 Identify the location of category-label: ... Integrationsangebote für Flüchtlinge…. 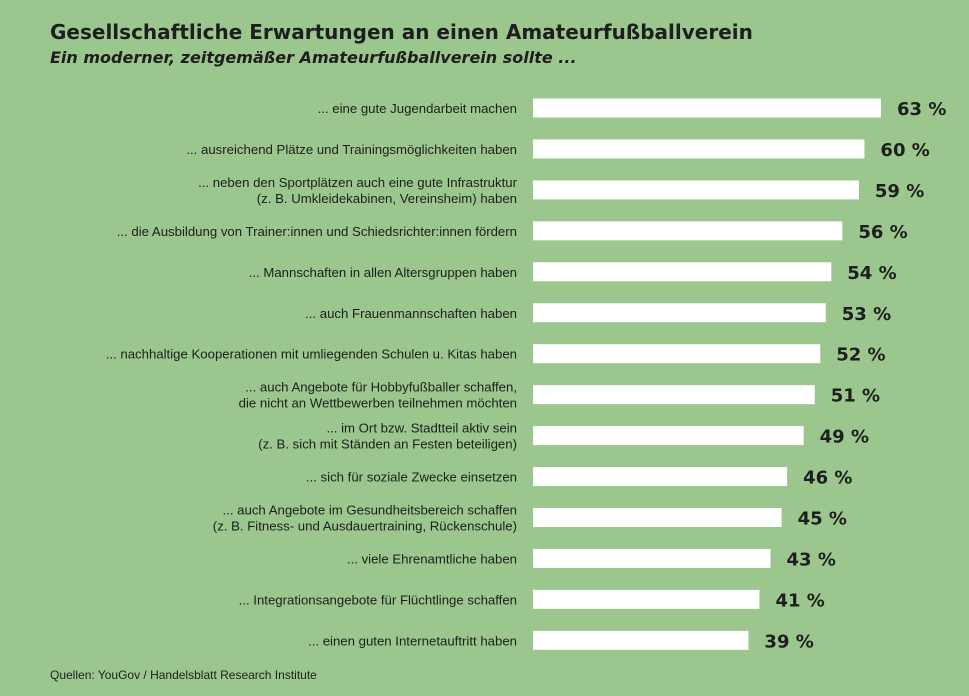
(378, 599).